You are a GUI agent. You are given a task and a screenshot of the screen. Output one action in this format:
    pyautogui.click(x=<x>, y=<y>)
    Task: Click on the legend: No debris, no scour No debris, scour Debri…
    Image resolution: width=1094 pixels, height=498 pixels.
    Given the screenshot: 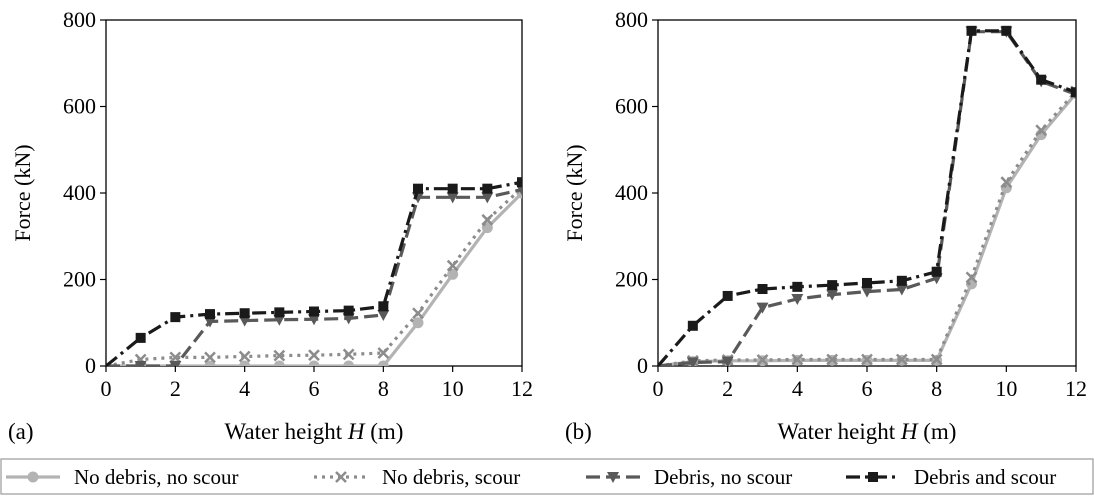 What is the action you would take?
    pyautogui.click(x=547, y=477)
    